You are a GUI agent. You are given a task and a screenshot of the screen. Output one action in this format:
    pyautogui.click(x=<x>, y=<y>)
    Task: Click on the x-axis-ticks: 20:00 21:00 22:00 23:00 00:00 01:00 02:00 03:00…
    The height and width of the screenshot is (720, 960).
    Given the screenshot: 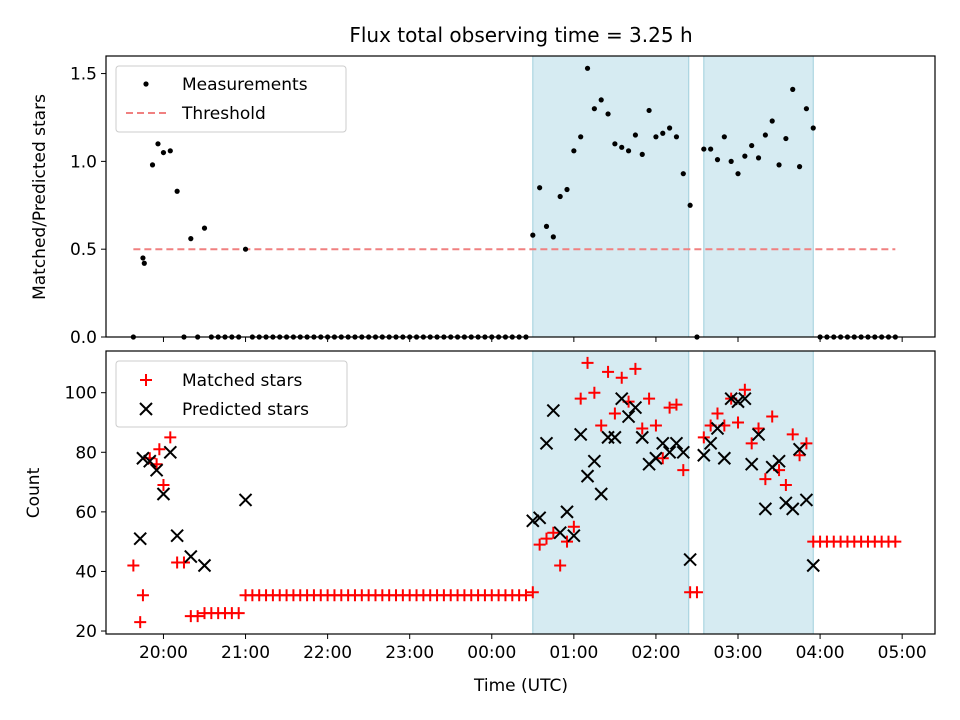 What is the action you would take?
    pyautogui.click(x=533, y=648)
    